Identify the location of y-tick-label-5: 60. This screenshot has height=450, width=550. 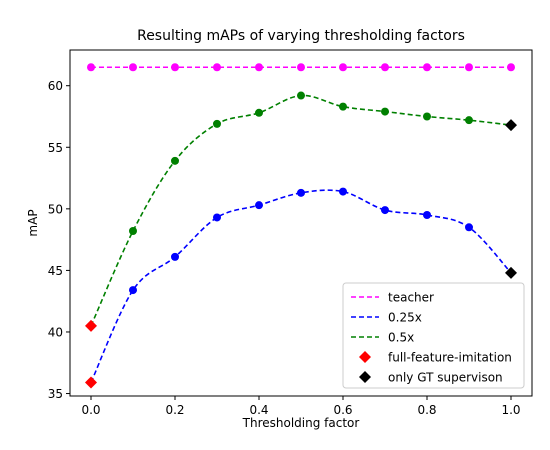
(55, 86).